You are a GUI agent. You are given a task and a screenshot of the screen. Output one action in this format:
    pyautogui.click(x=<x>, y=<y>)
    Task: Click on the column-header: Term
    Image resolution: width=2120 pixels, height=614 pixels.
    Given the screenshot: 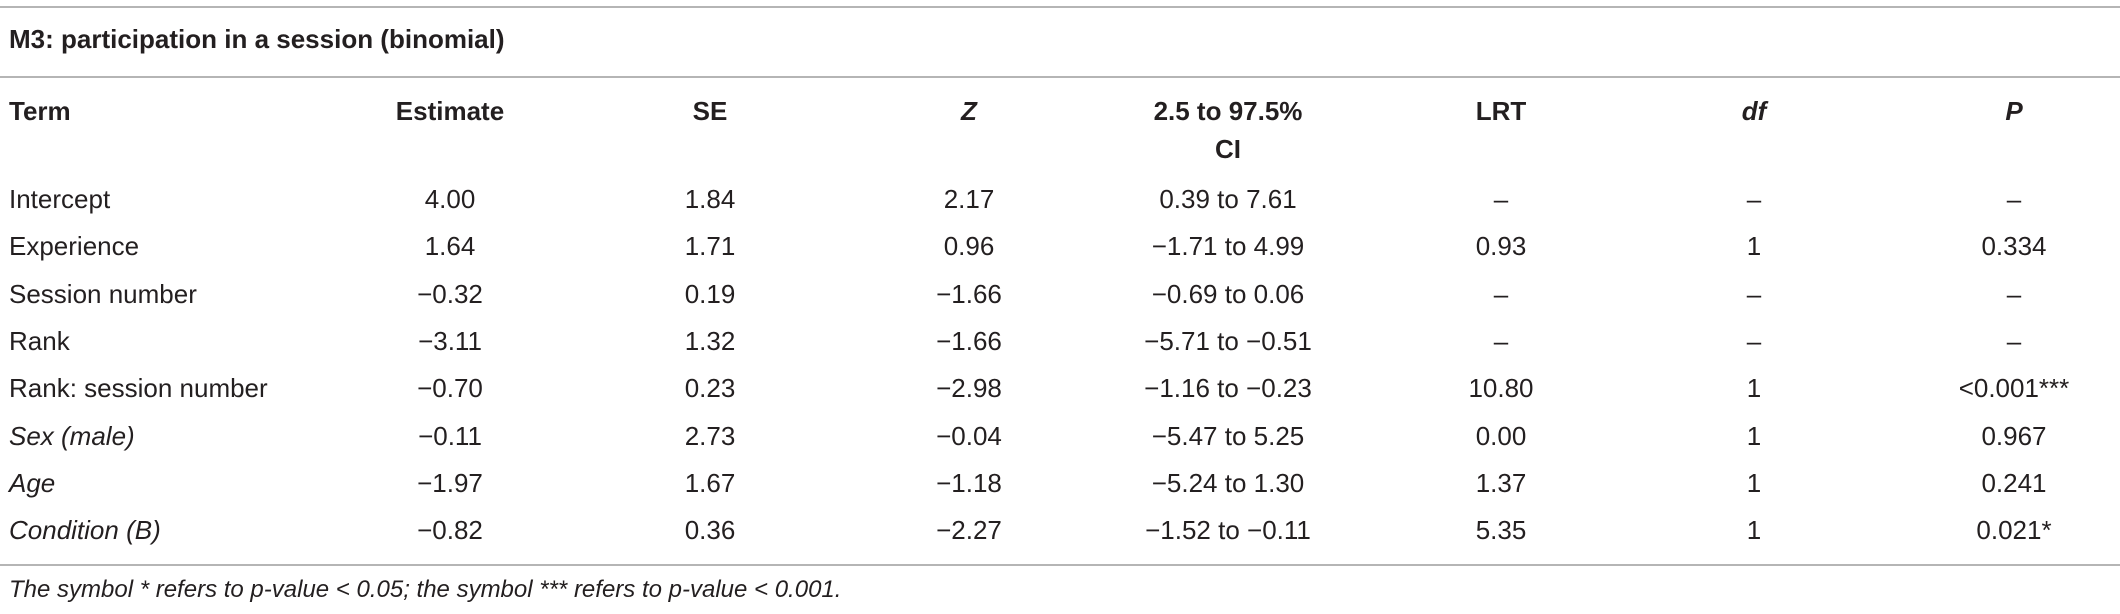 What is the action you would take?
    pyautogui.click(x=40, y=111)
    